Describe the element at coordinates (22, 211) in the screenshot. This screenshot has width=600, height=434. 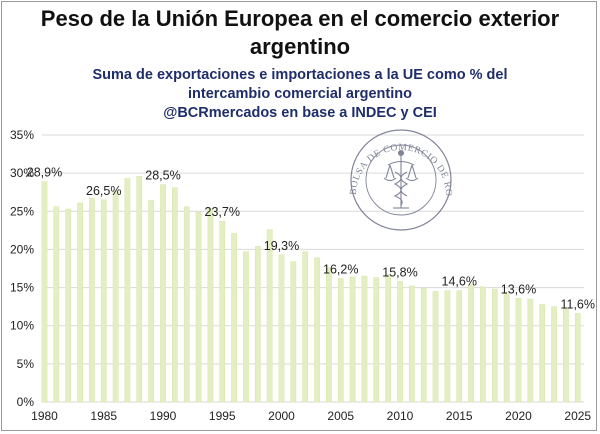
I see `y-tick-label: 25%` at that location.